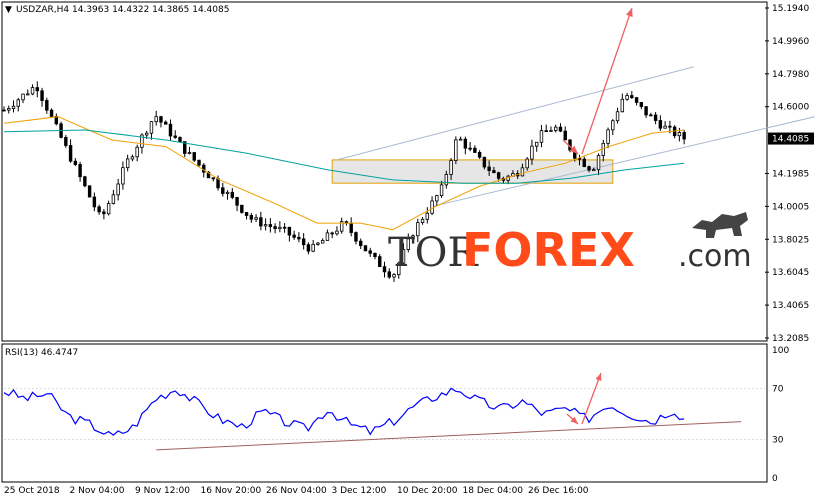  I want to click on ohlc-values: 14.3963 14.4322 14.3865 14.4085, so click(150, 10).